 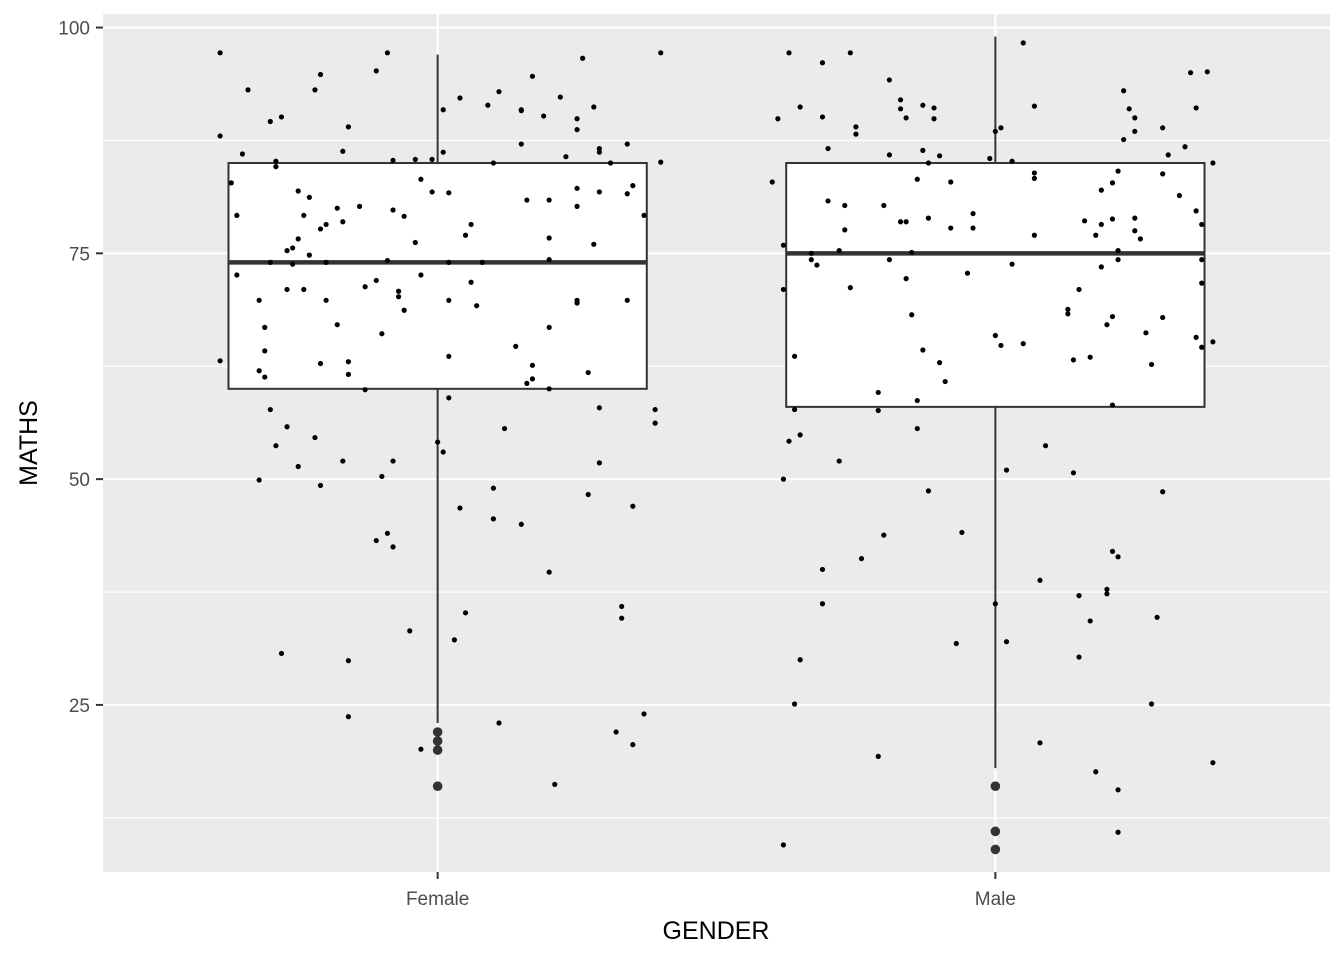 What do you see at coordinates (79, 254) in the screenshot?
I see `y-tick-label: 75` at bounding box center [79, 254].